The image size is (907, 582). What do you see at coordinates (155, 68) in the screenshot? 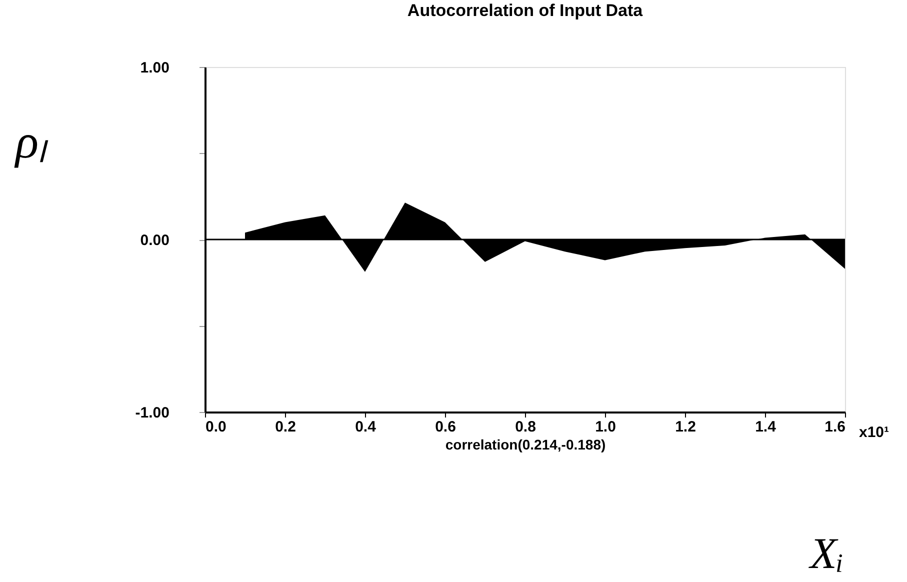
I see `y-tick-label: 1.00` at bounding box center [155, 68].